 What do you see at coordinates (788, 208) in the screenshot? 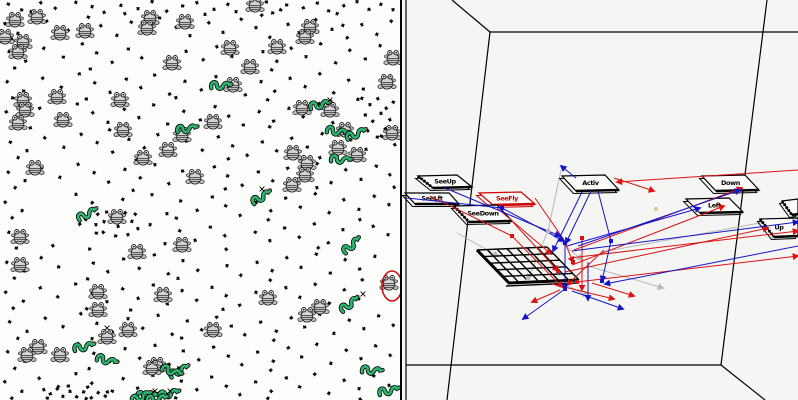
I see `plate-edge-plate` at bounding box center [788, 208].